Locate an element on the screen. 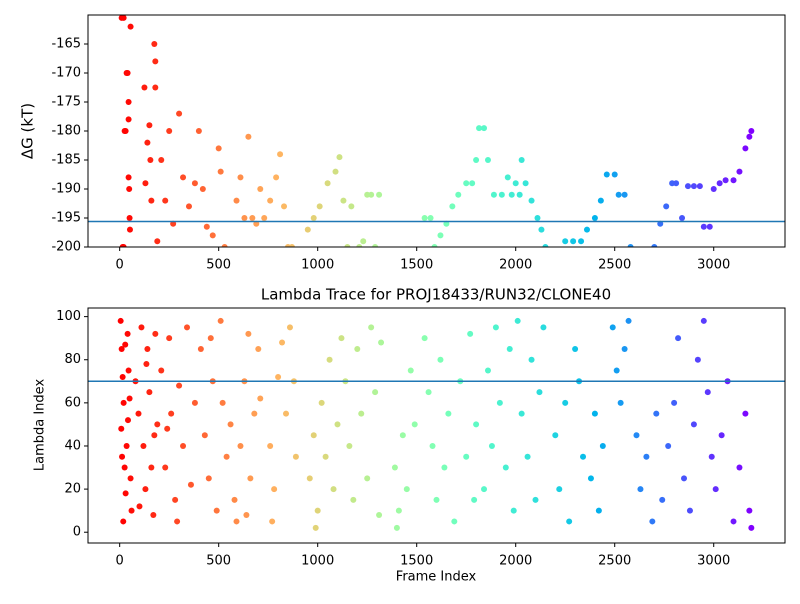 The width and height of the screenshot is (800, 604). x-axis-label: Frame Index is located at coordinates (436, 577).